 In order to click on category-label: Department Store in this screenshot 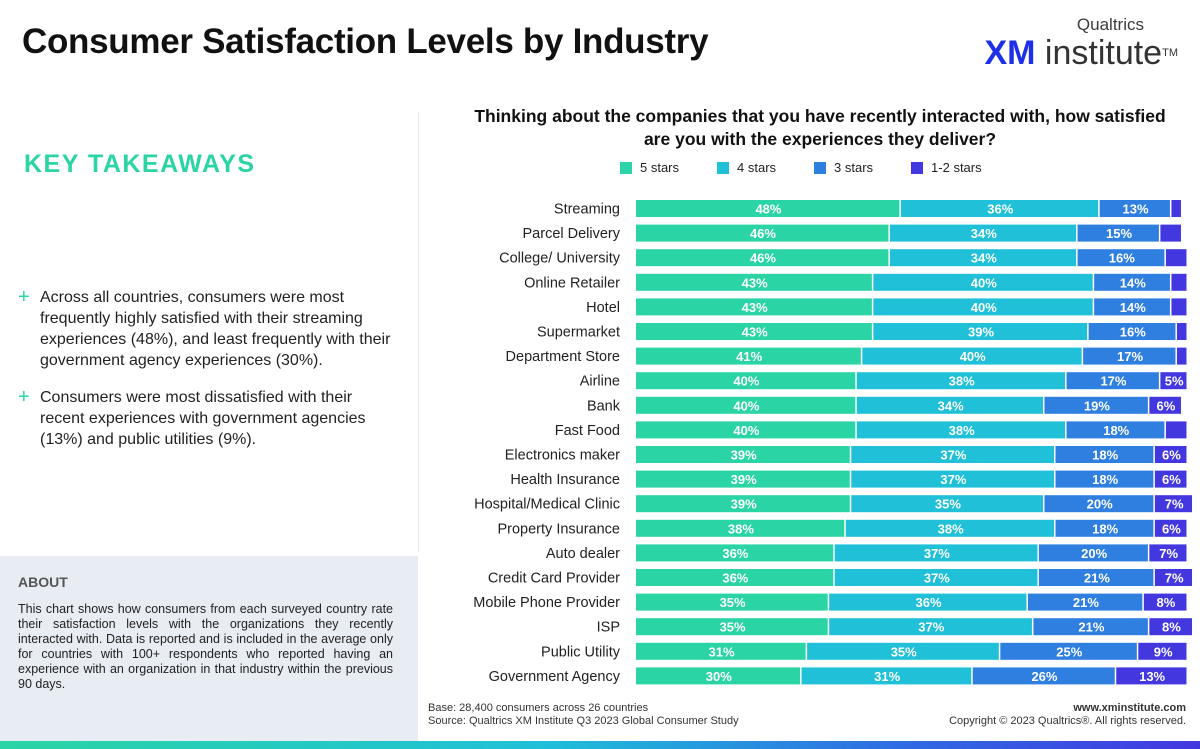, I will do `click(563, 357)`.